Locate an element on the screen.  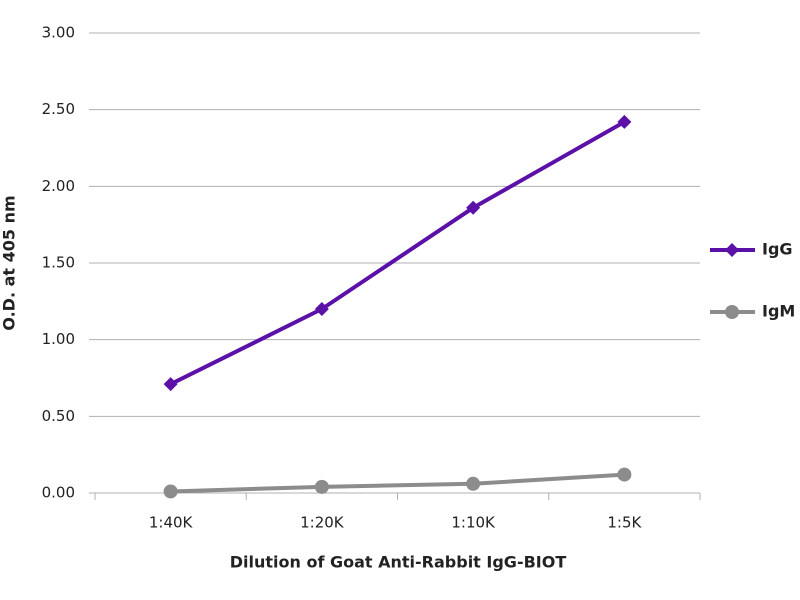
y-tick-label: 1.00 is located at coordinates (58, 339).